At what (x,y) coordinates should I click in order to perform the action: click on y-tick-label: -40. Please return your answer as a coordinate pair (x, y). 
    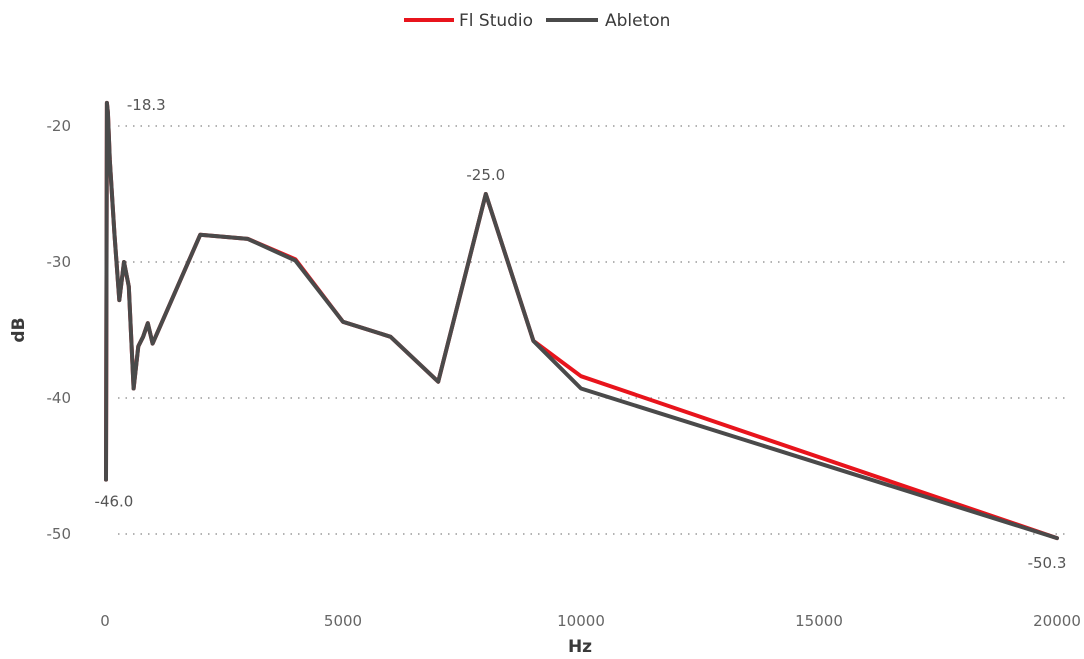
    Looking at the image, I should click on (59, 398).